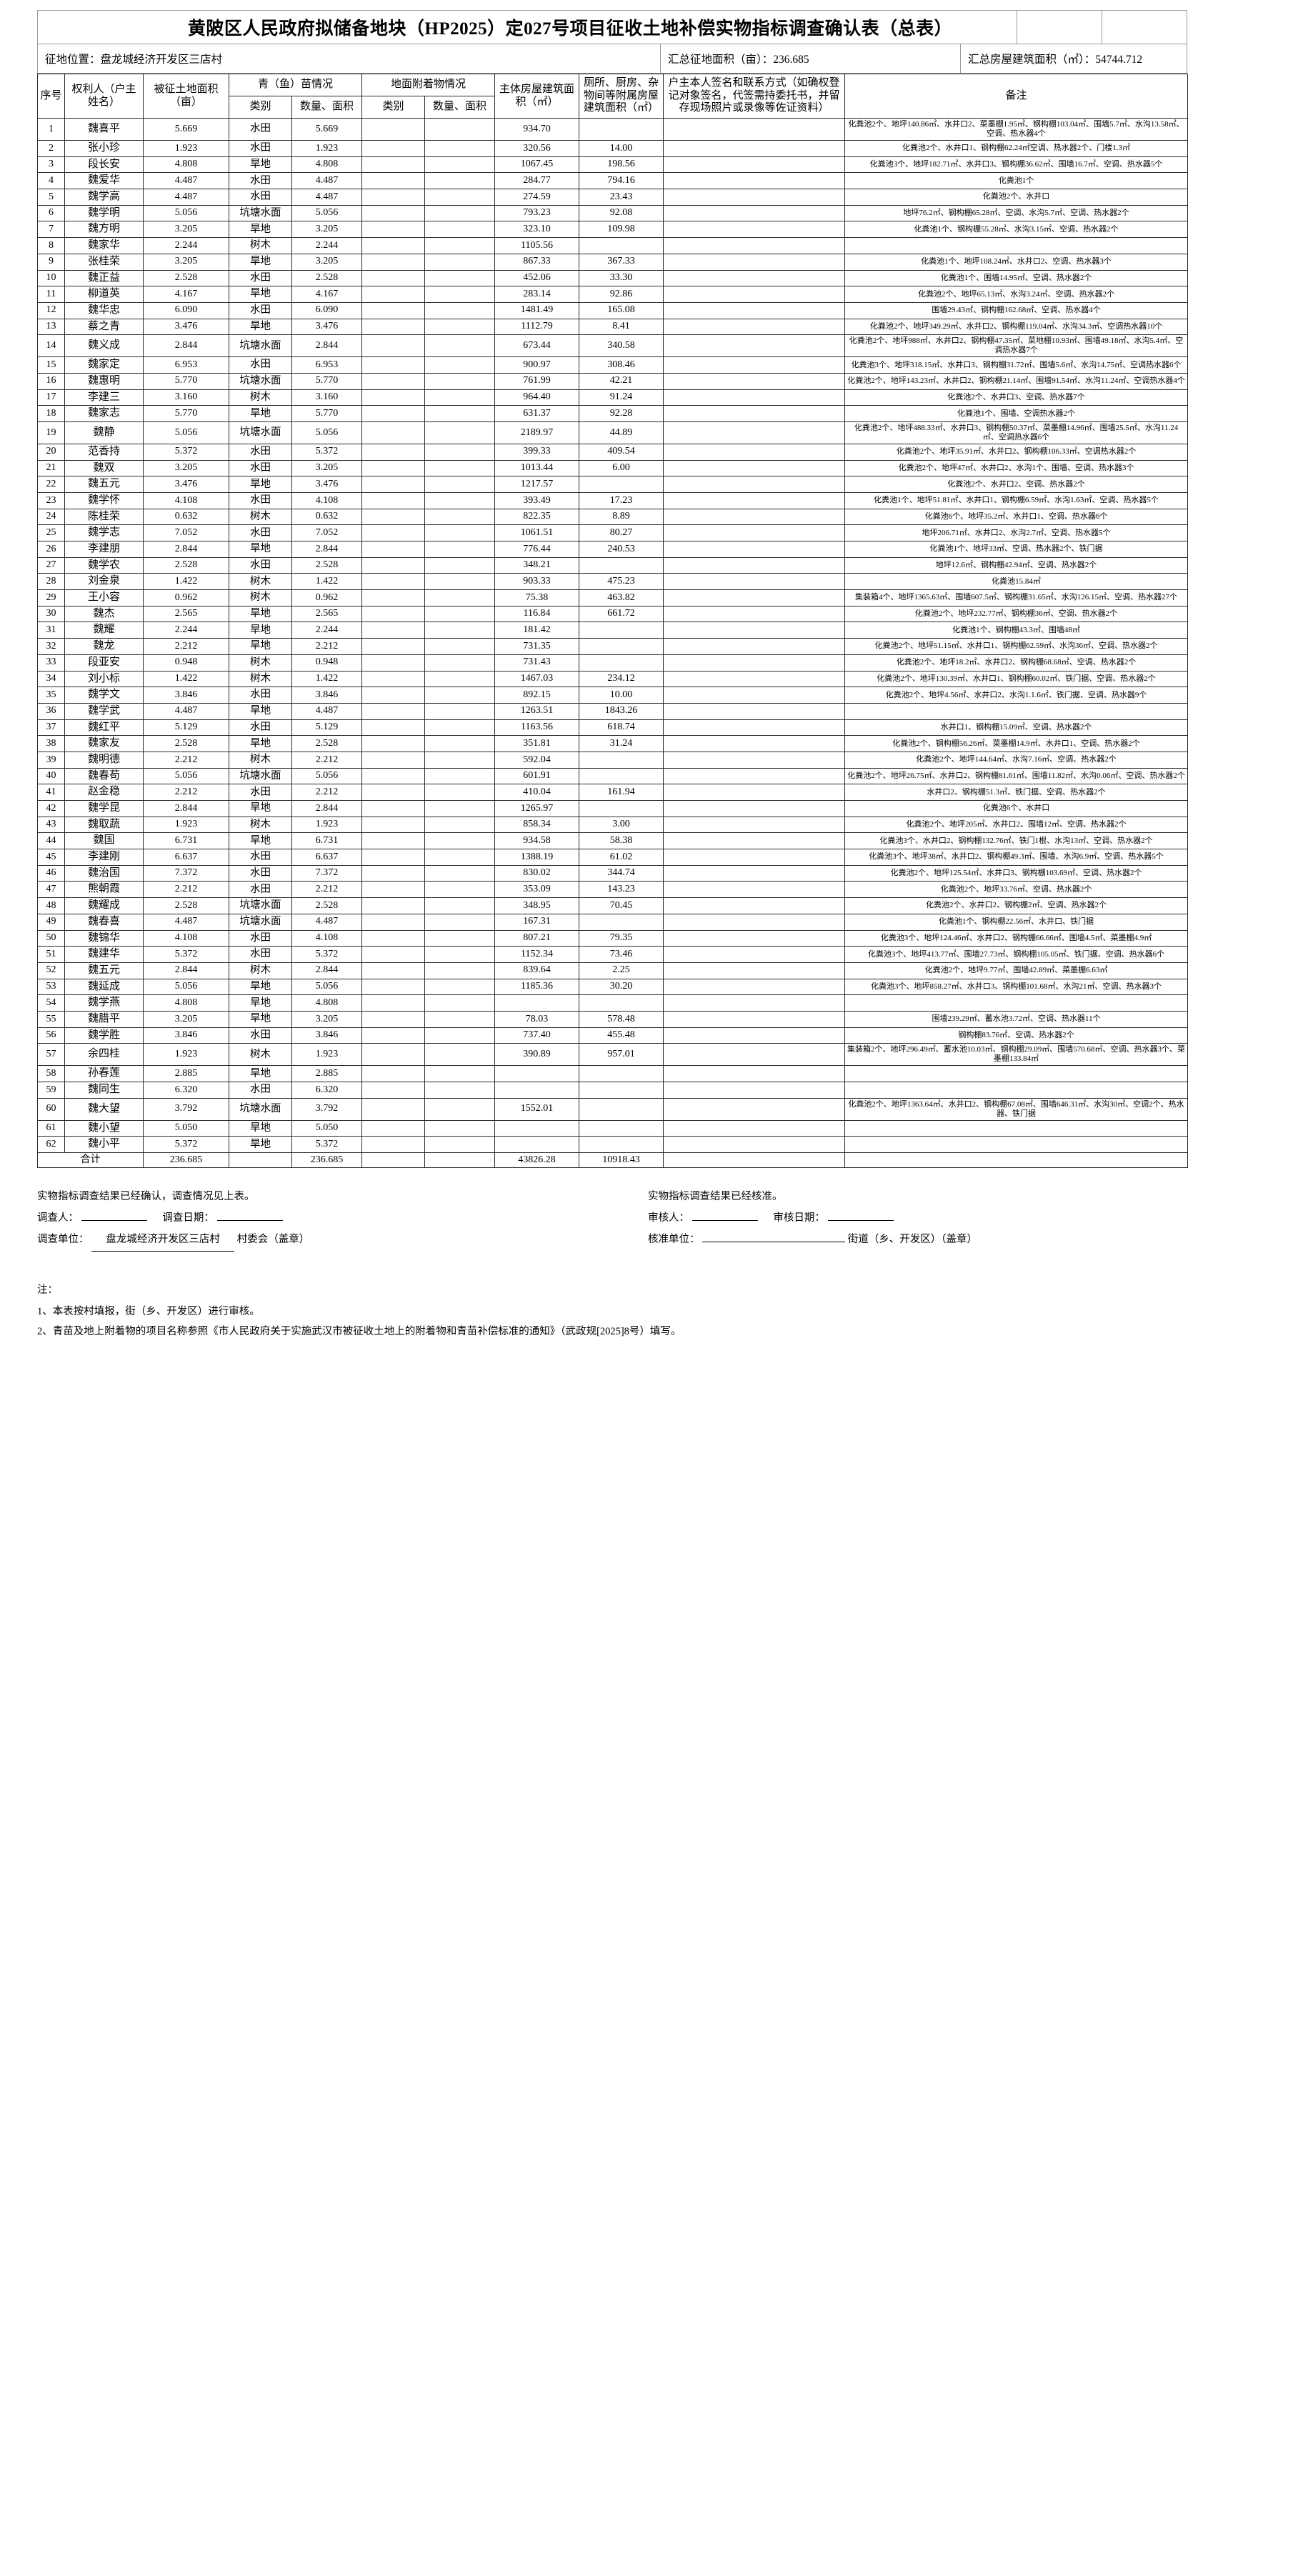 The image size is (1313, 2576). Describe the element at coordinates (811, 59) in the screenshot. I see `total-land-area: 汇总征地面积（亩）：236.685` at that location.